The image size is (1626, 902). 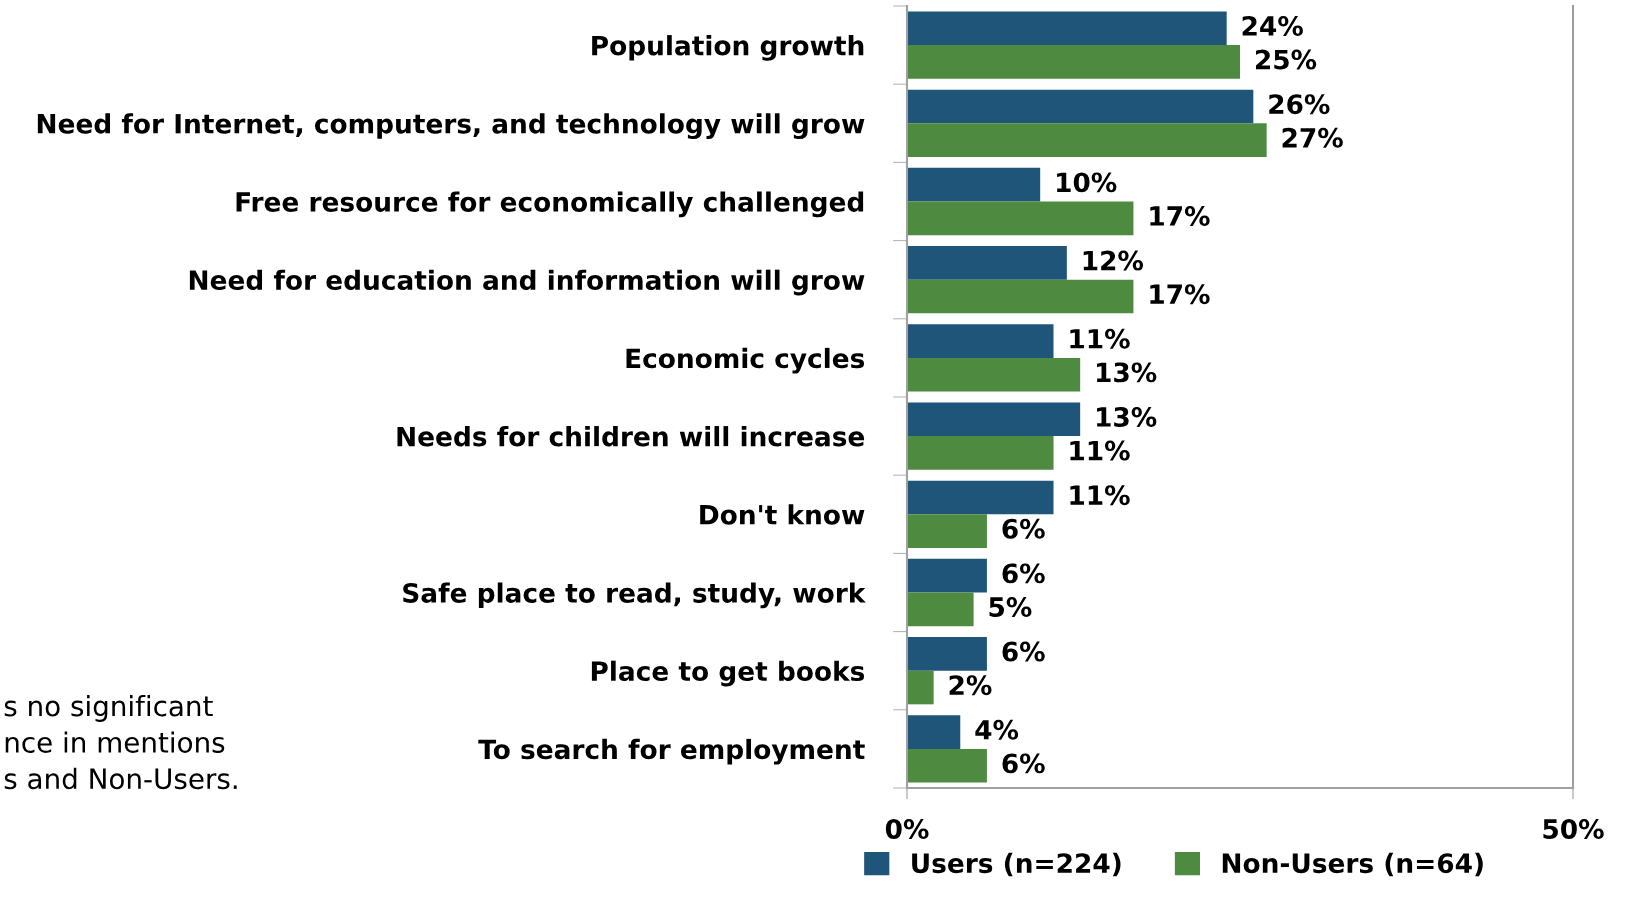 What do you see at coordinates (550, 204) in the screenshot?
I see `y-tick-label: Free resource for economically challenged` at bounding box center [550, 204].